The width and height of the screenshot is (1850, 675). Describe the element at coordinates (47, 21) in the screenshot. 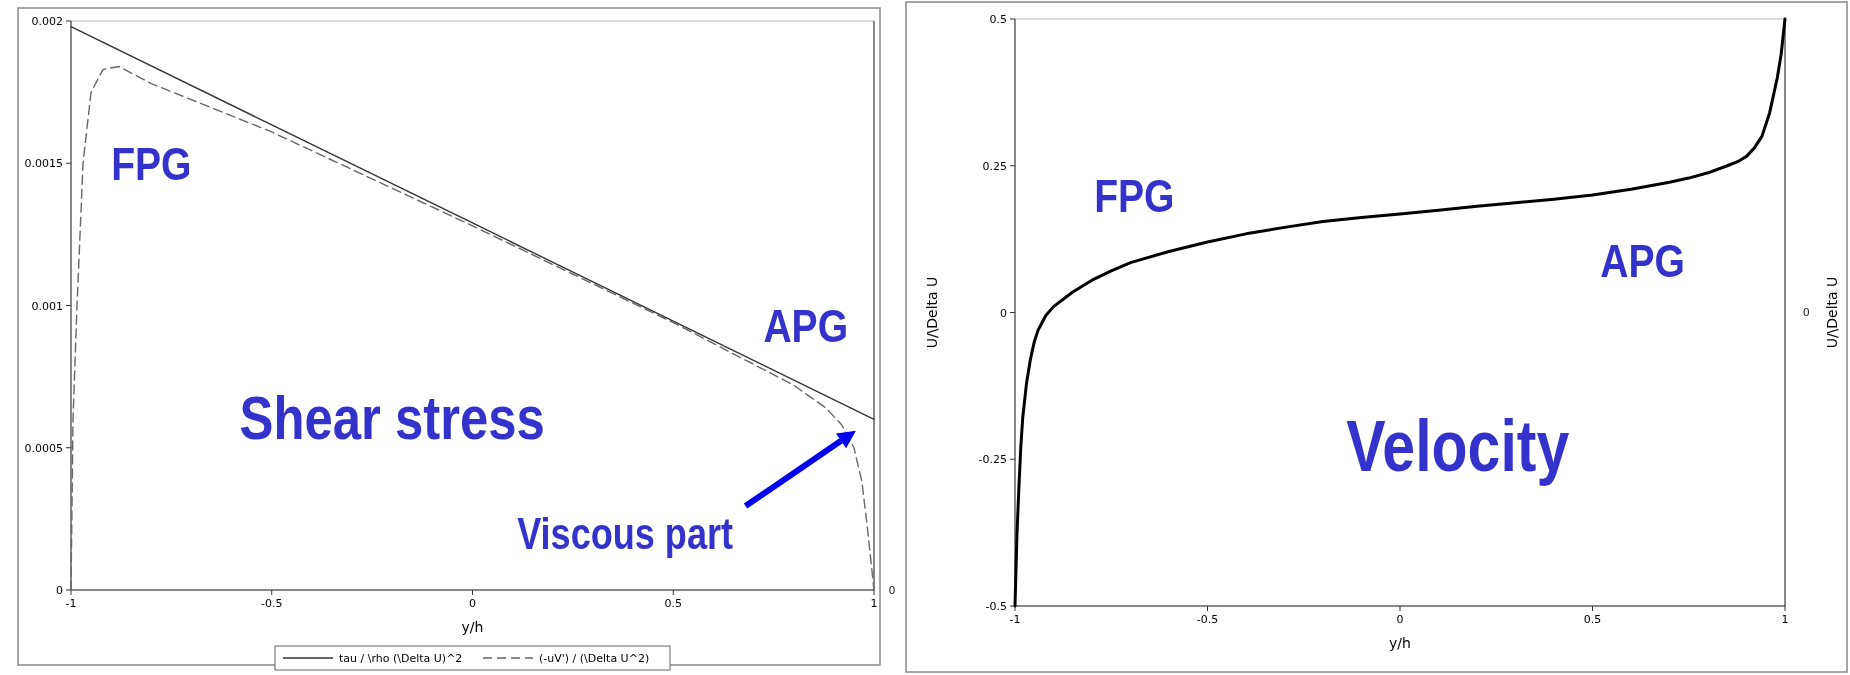

I see `y-tick-label: 0.002` at that location.